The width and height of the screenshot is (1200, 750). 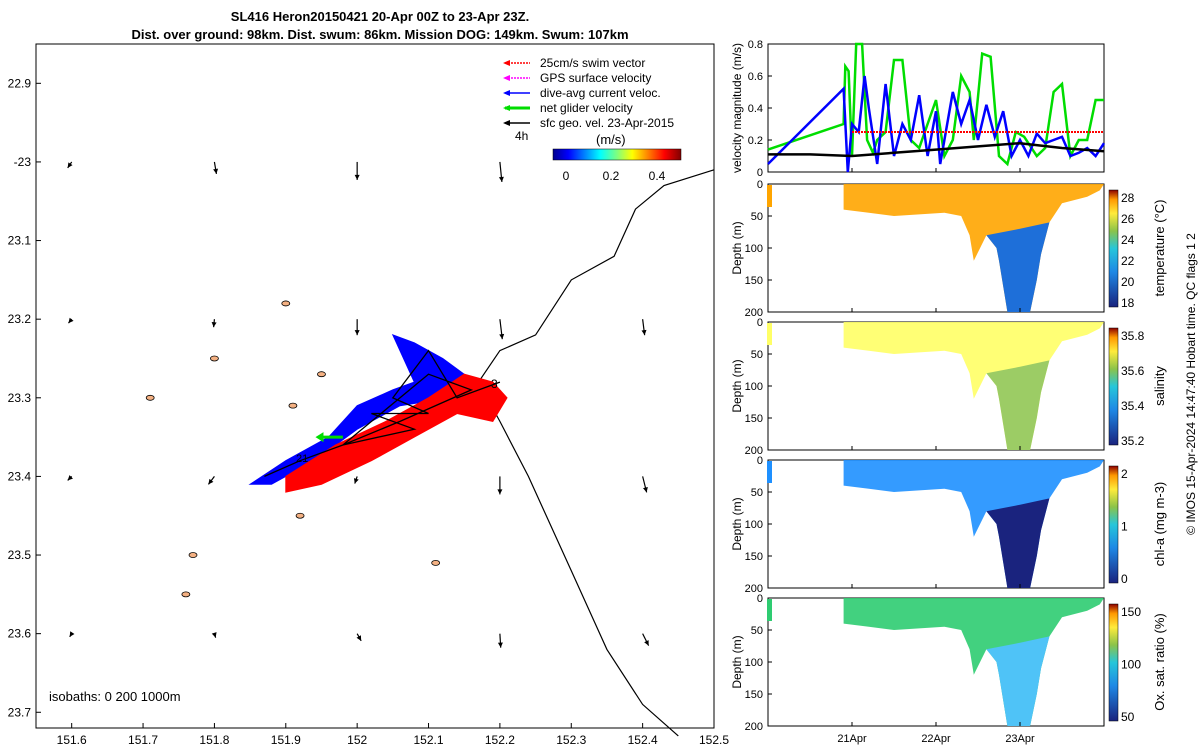 What do you see at coordinates (571, 740) in the screenshot?
I see `map-x-tick-label: 152.3` at bounding box center [571, 740].